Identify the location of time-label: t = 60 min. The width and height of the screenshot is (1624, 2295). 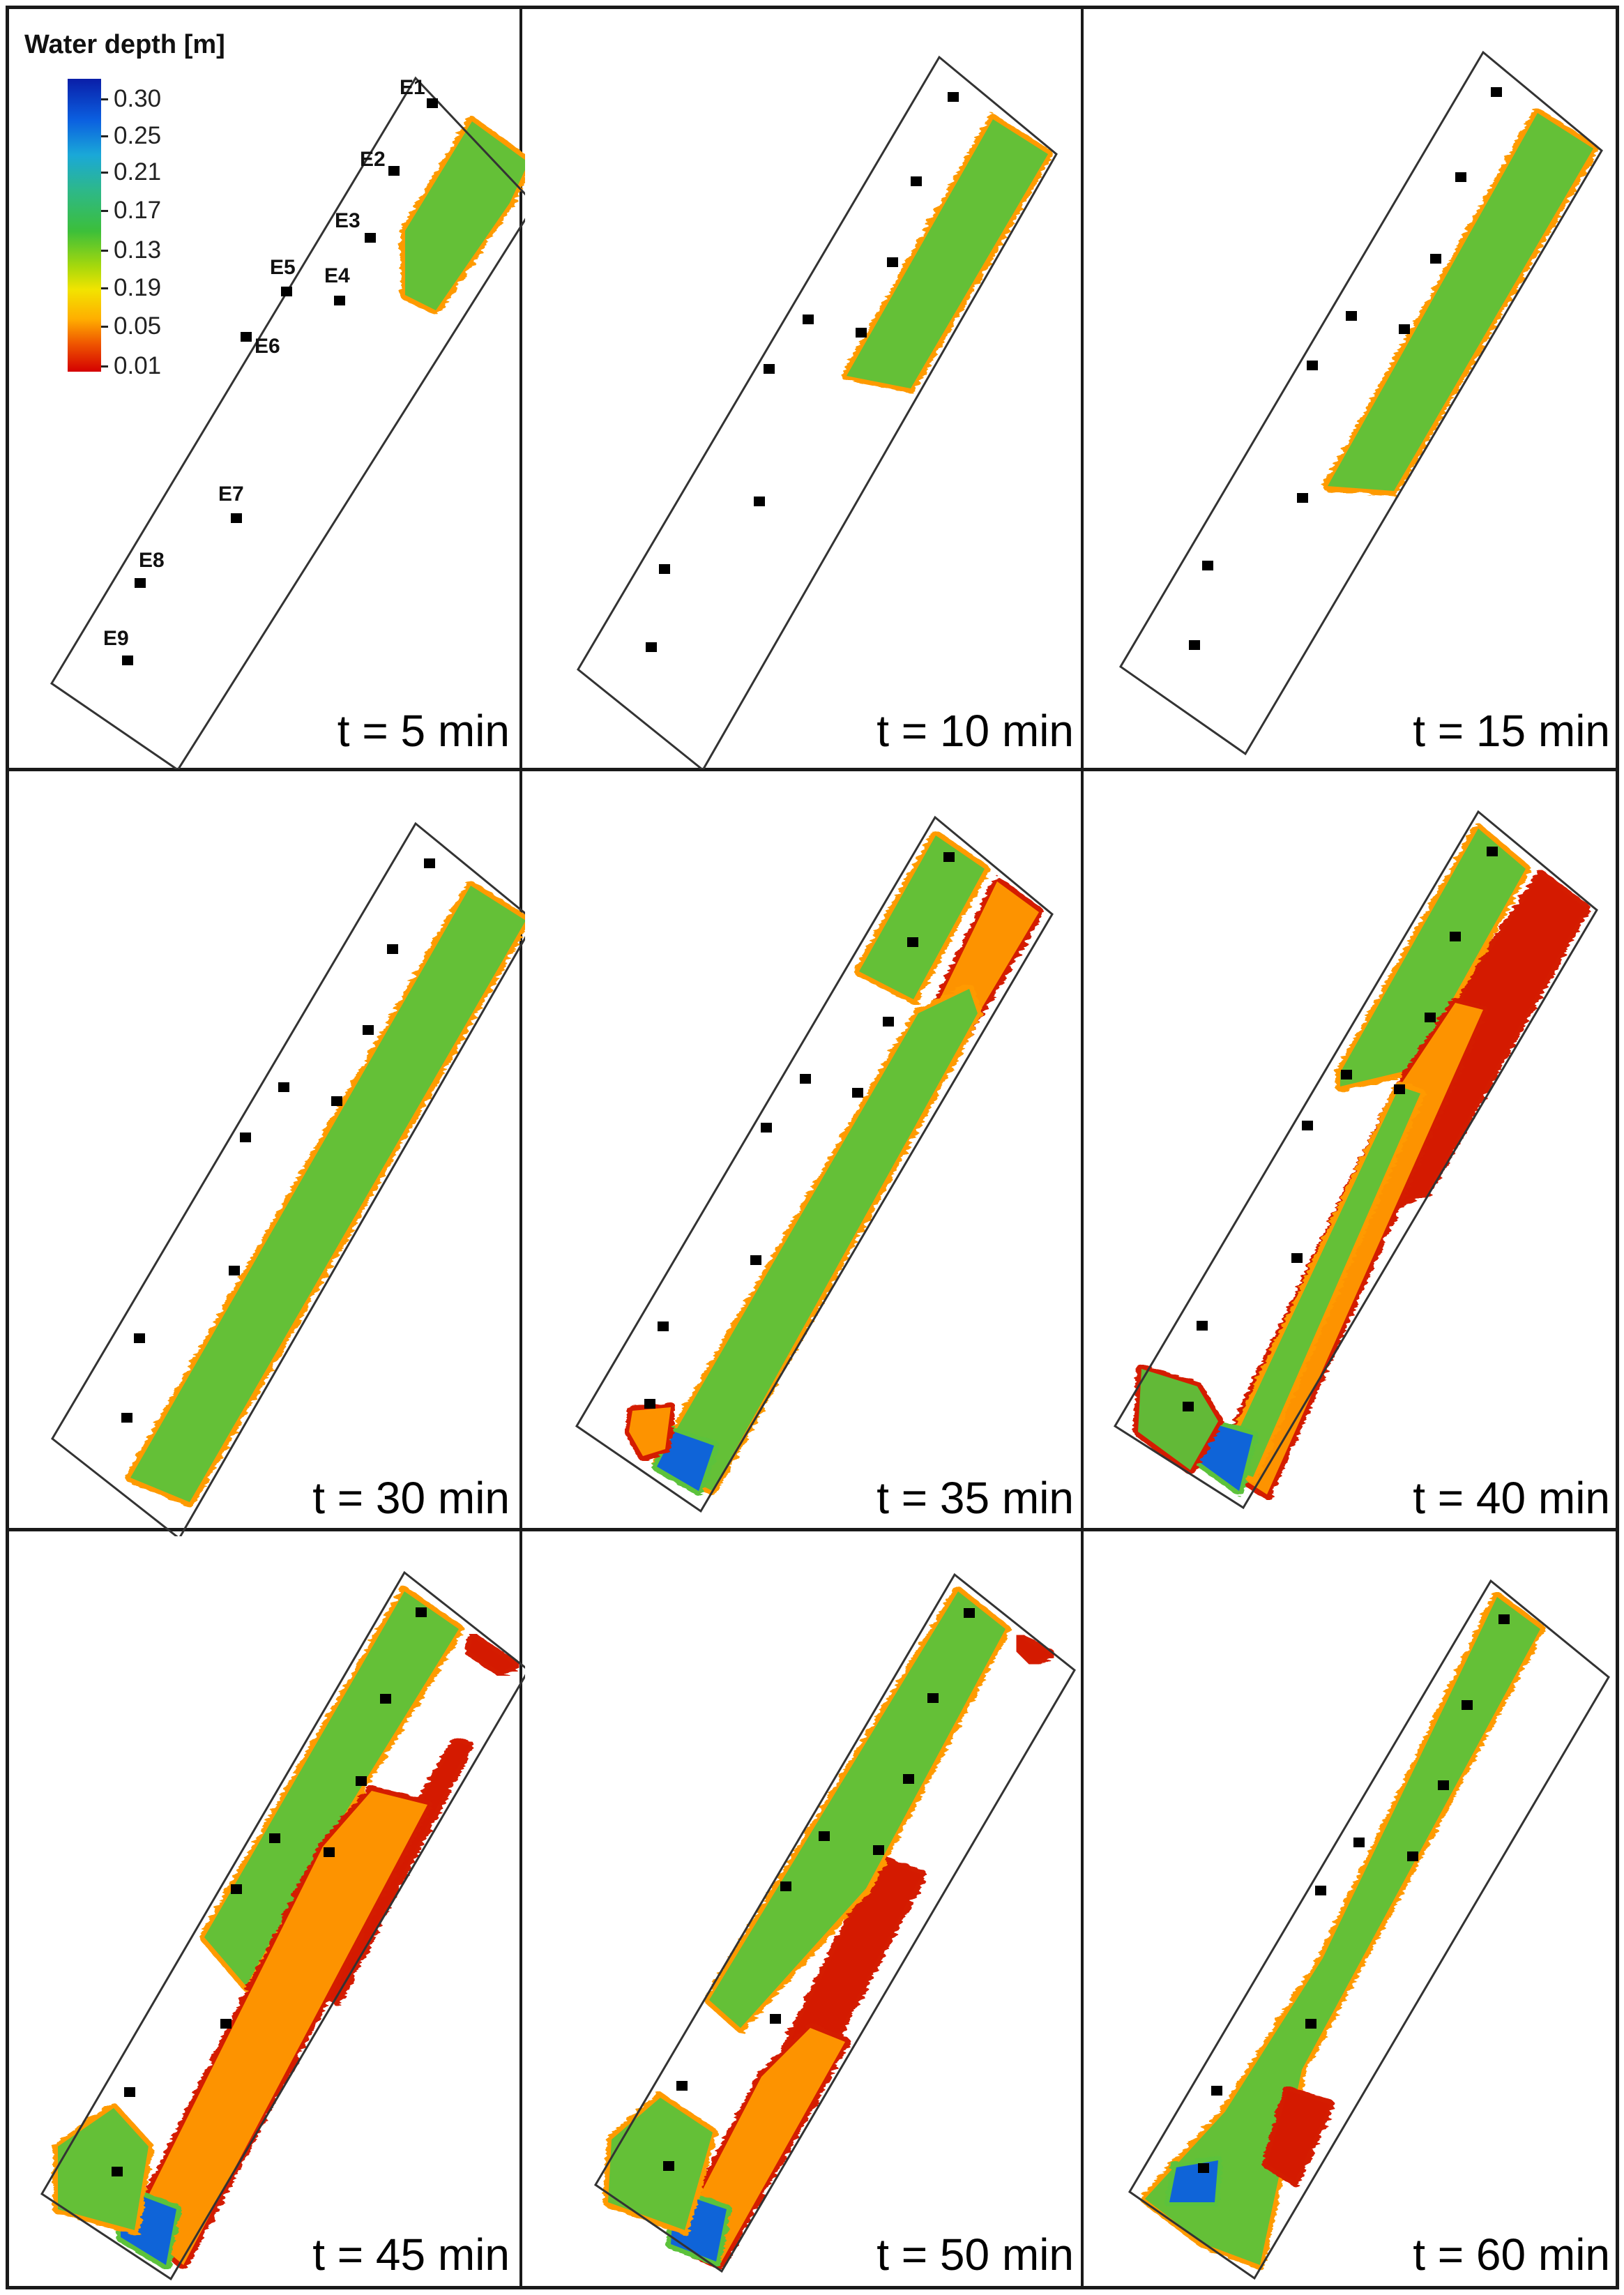
(1511, 2254).